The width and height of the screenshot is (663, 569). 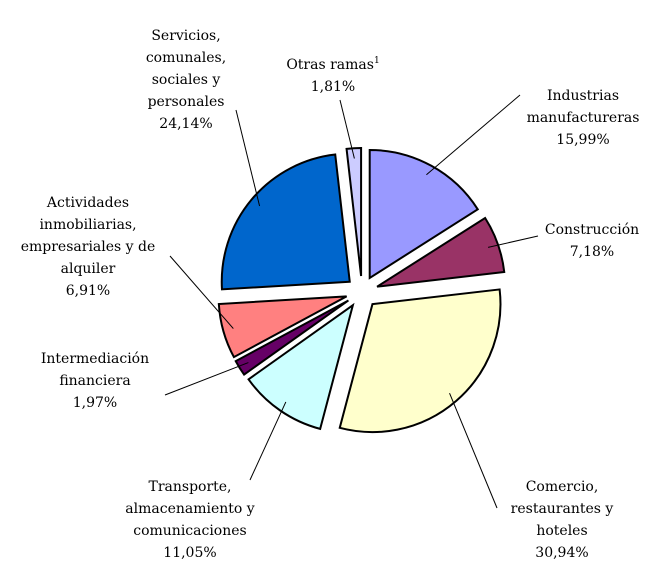 I want to click on value-label: 6,91%, so click(x=88, y=291).